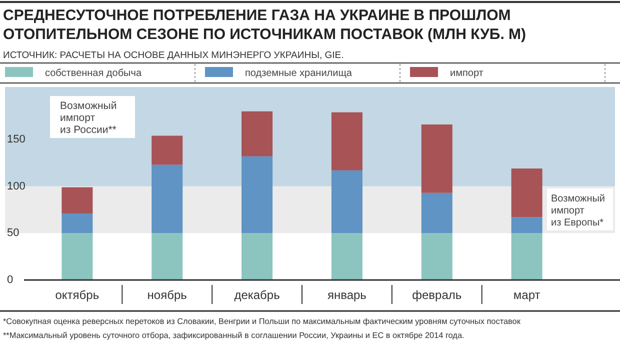  What do you see at coordinates (93, 73) in the screenshot?
I see `legend-label: собственная добыча` at bounding box center [93, 73].